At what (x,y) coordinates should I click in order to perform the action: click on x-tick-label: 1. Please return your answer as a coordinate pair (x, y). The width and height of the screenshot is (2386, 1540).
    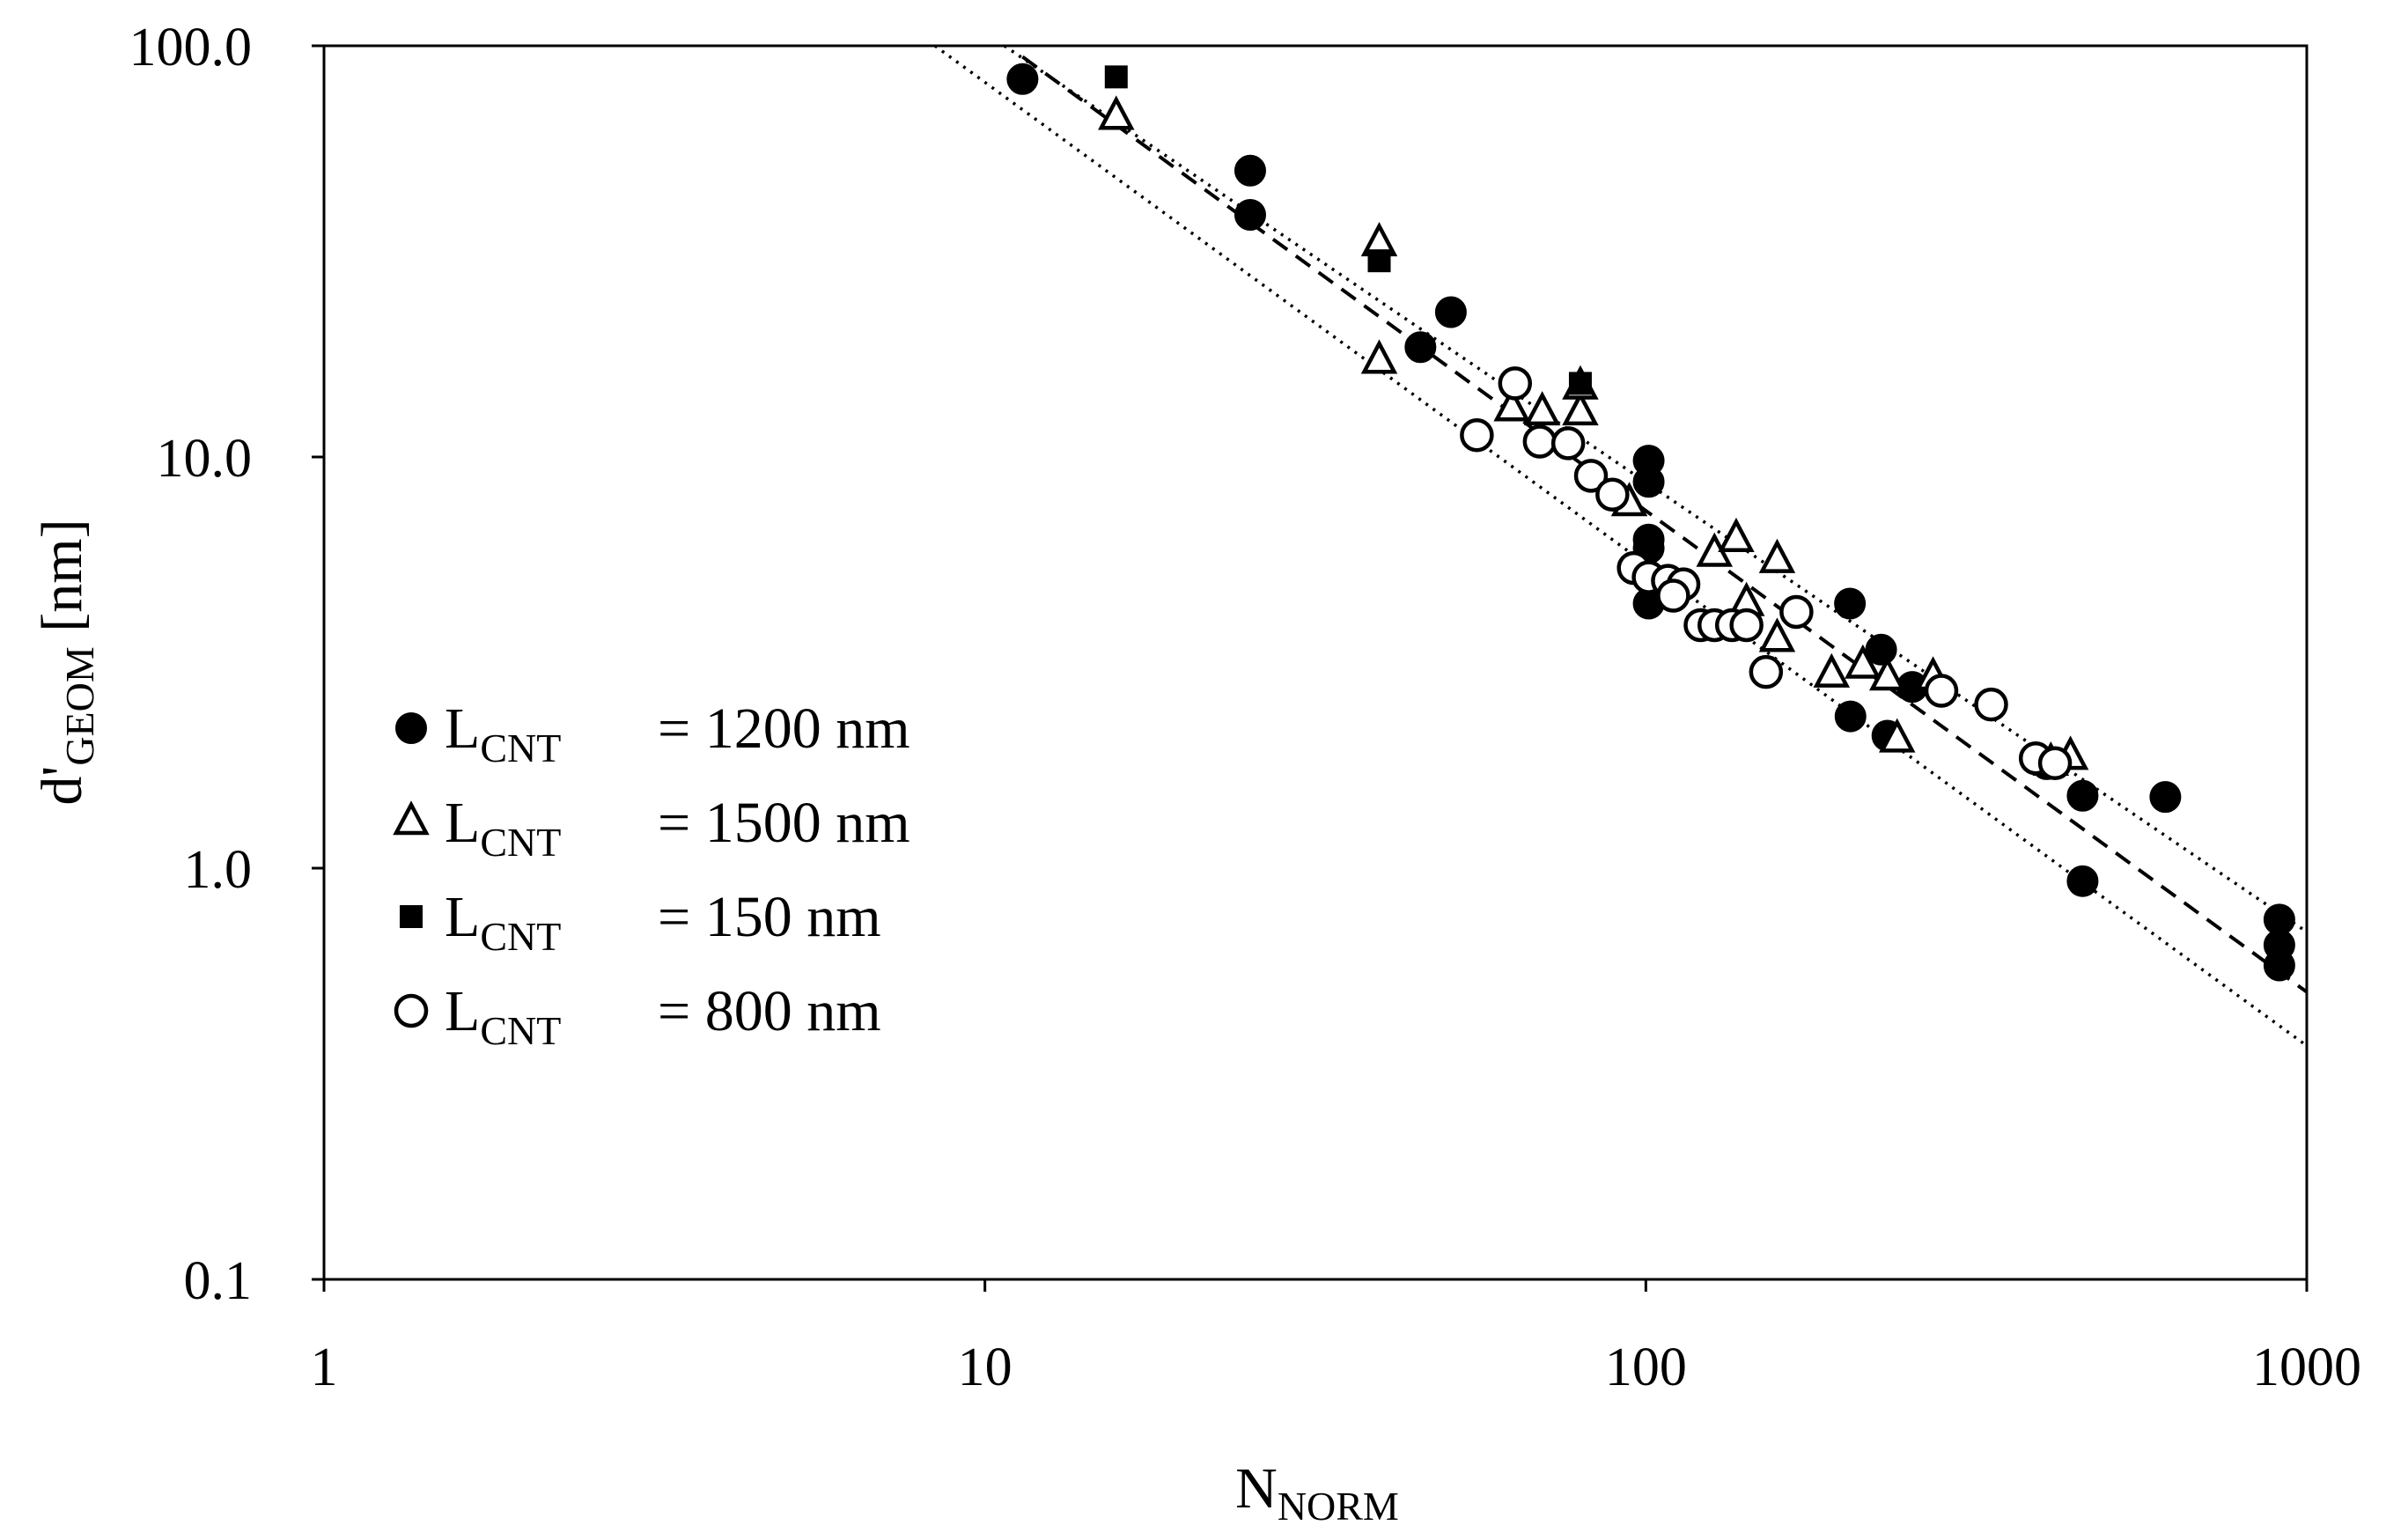
    Looking at the image, I should click on (324, 1367).